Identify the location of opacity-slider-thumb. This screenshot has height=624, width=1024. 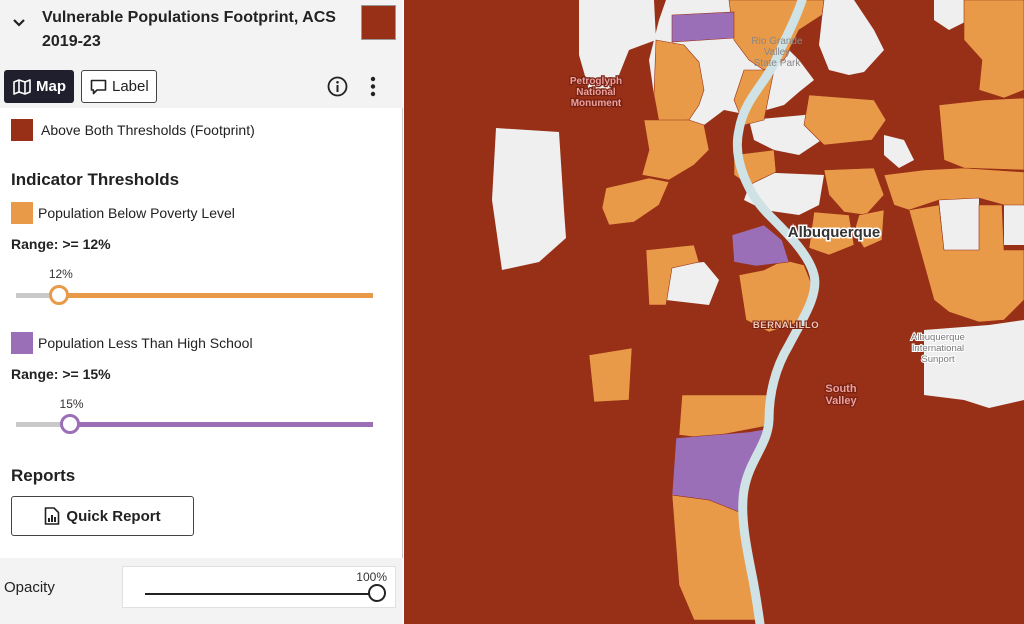
(377, 593).